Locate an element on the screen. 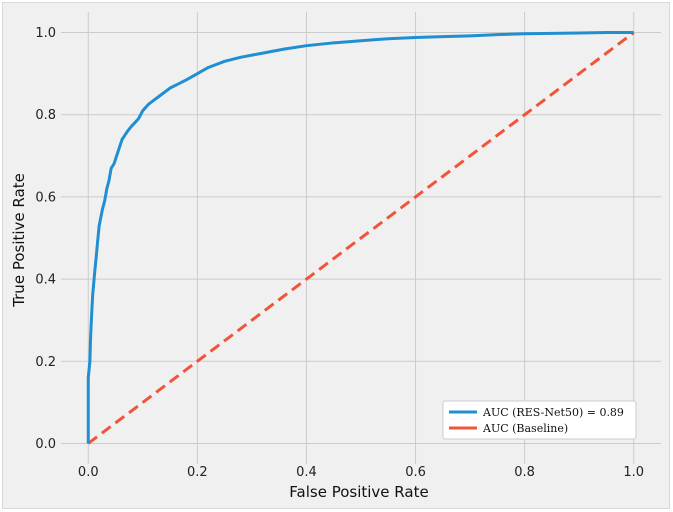 This screenshot has width=673, height=512. y-tick-label: 0.8 is located at coordinates (45, 115).